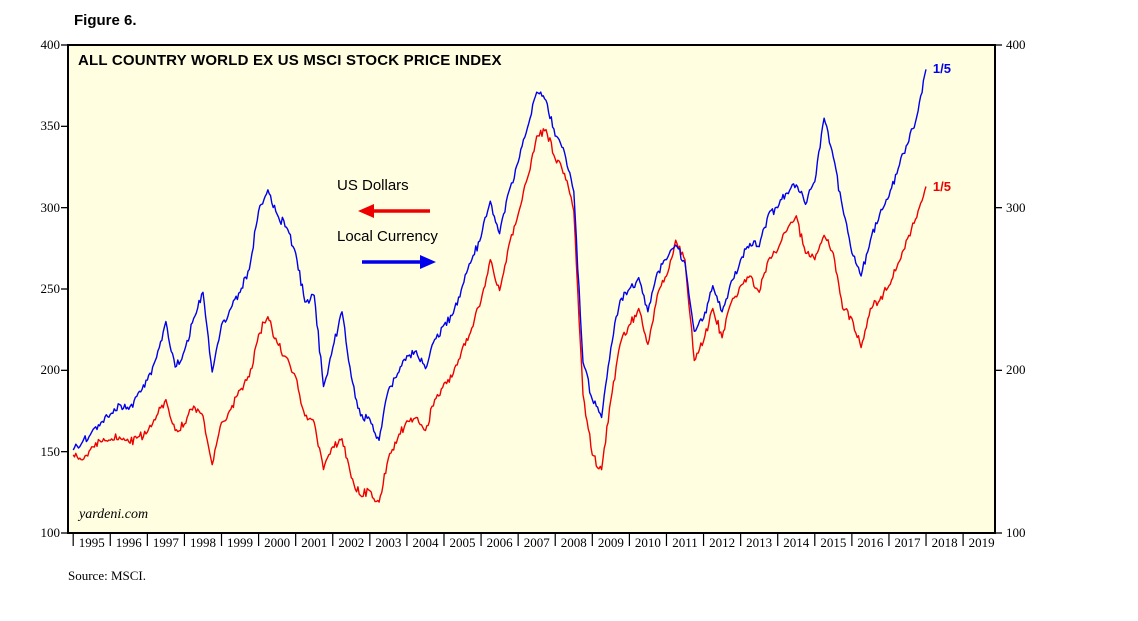 The width and height of the screenshot is (1138, 621). What do you see at coordinates (277, 542) in the screenshot?
I see `x-axis-year-label: 2000` at bounding box center [277, 542].